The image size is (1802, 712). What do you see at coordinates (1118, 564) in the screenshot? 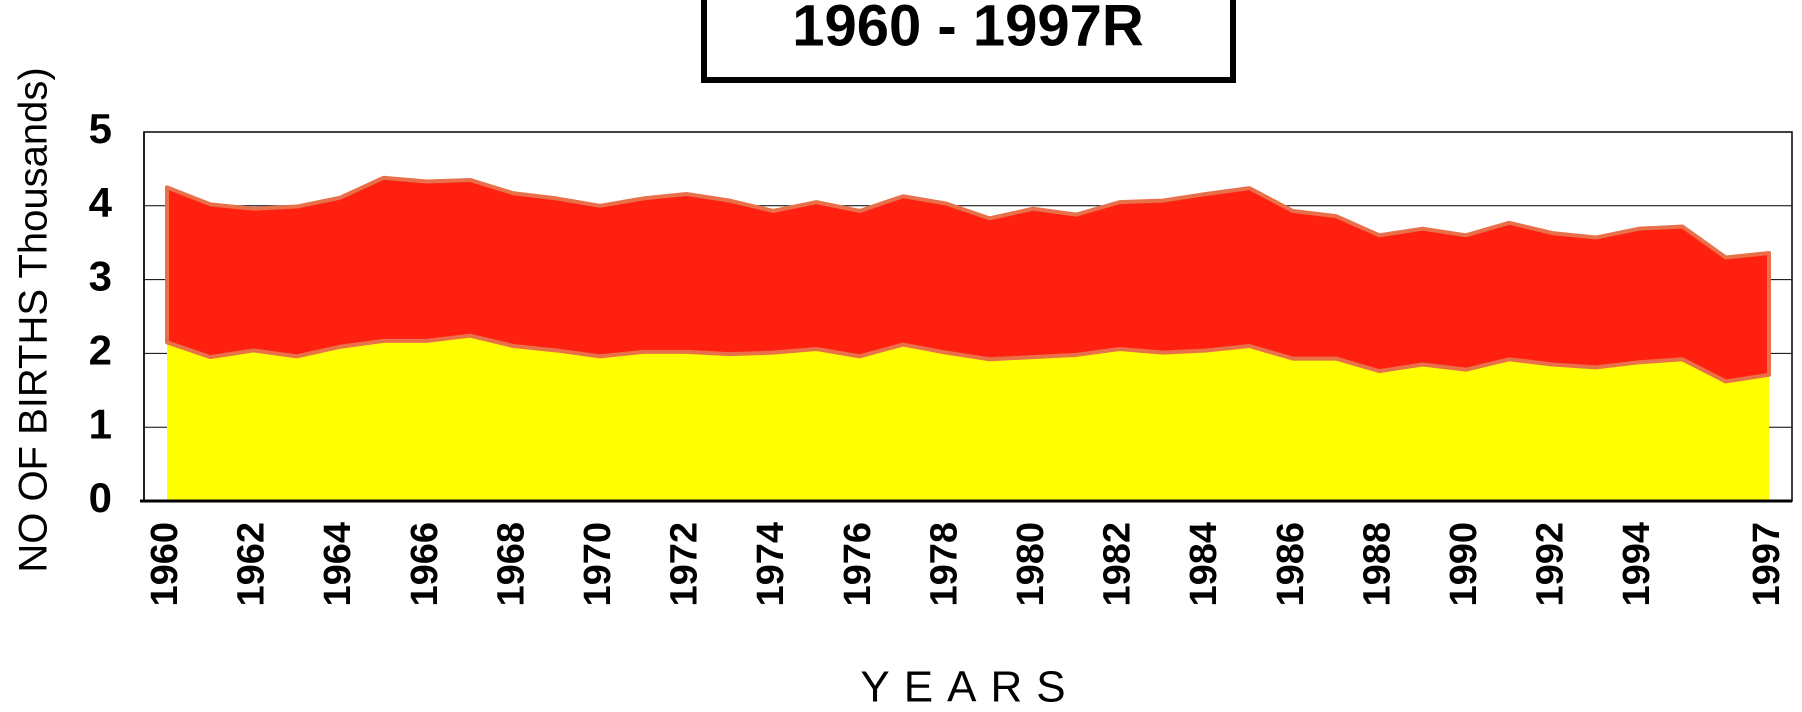
I see `x-tick-label: 1982` at bounding box center [1118, 564].